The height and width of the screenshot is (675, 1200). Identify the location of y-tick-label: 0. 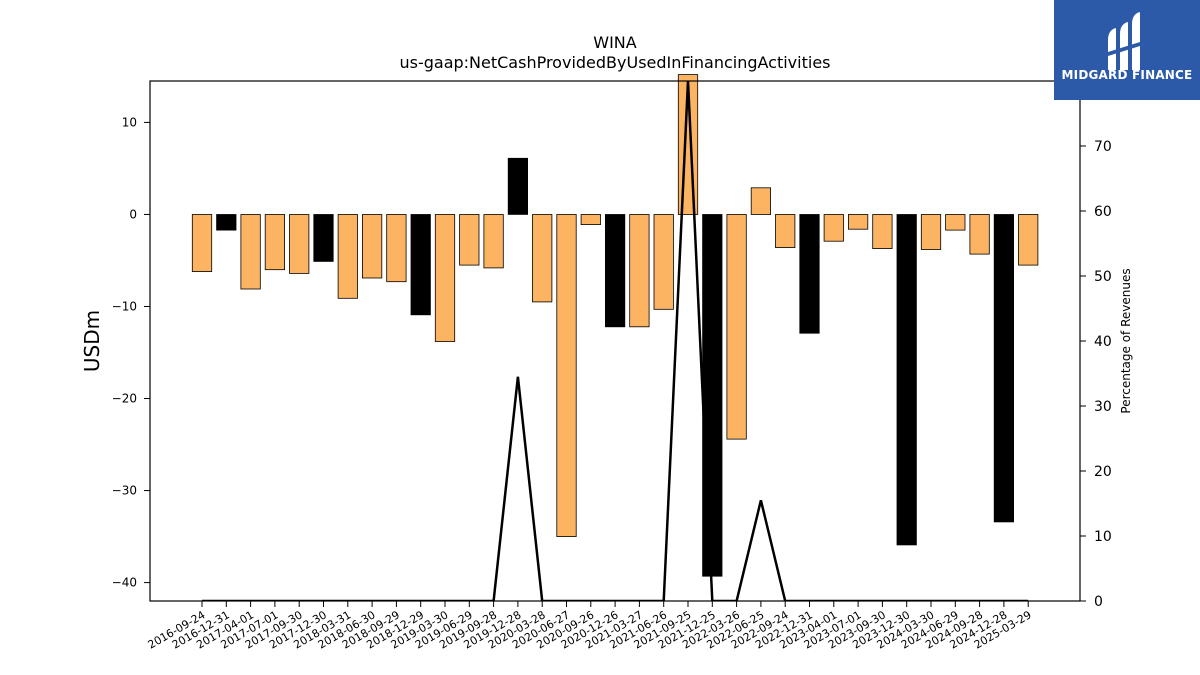
(133, 214).